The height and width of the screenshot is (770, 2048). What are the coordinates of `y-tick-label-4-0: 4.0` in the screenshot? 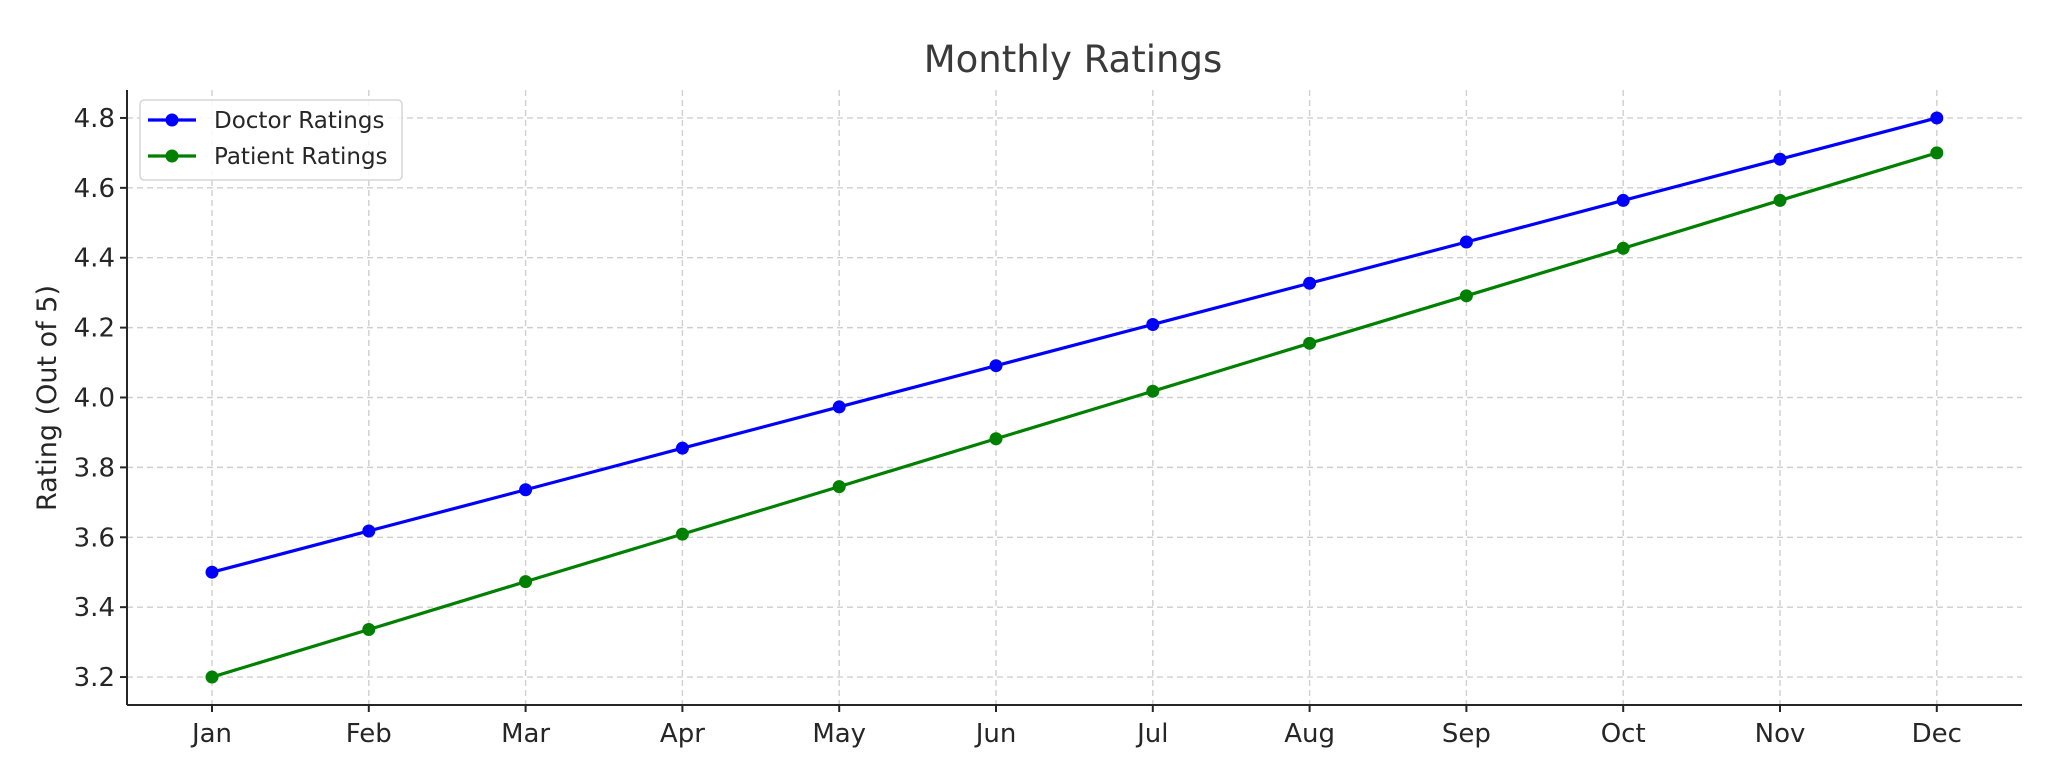 It's located at (94, 399).